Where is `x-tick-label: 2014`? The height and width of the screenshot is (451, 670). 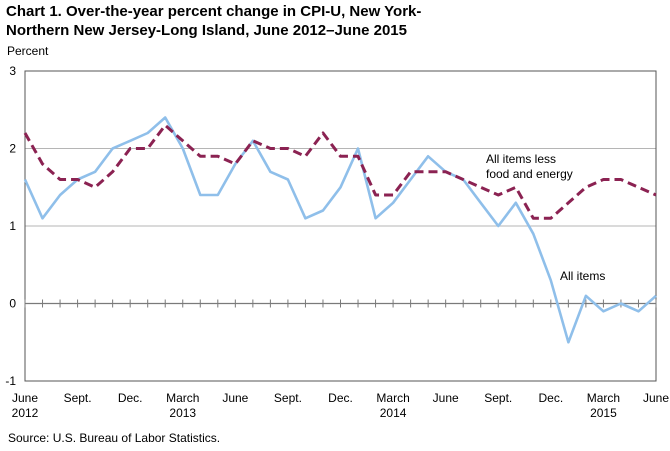
x-tick-label: 2014 is located at coordinates (393, 413).